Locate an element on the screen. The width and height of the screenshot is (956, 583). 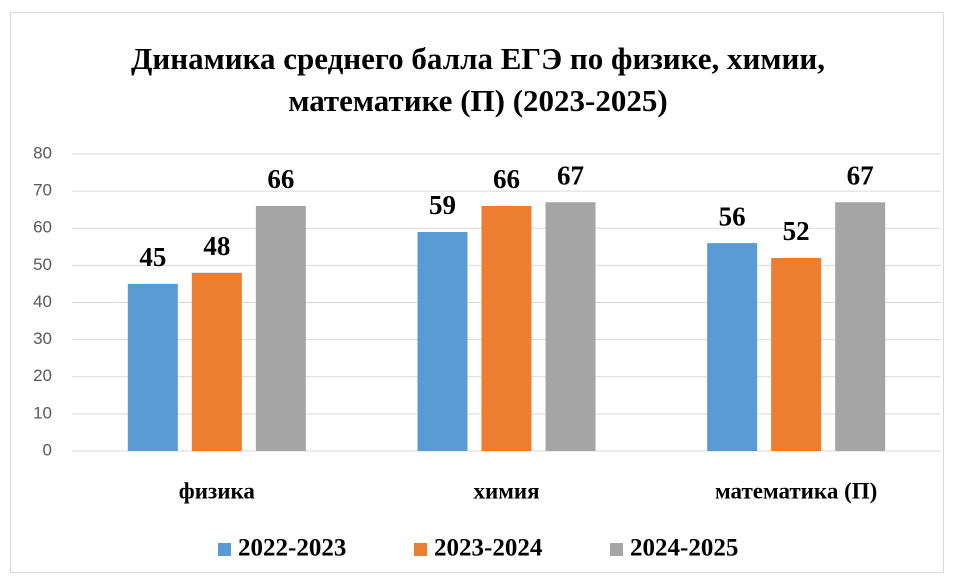
y-tick-label: 30 is located at coordinates (42, 338).